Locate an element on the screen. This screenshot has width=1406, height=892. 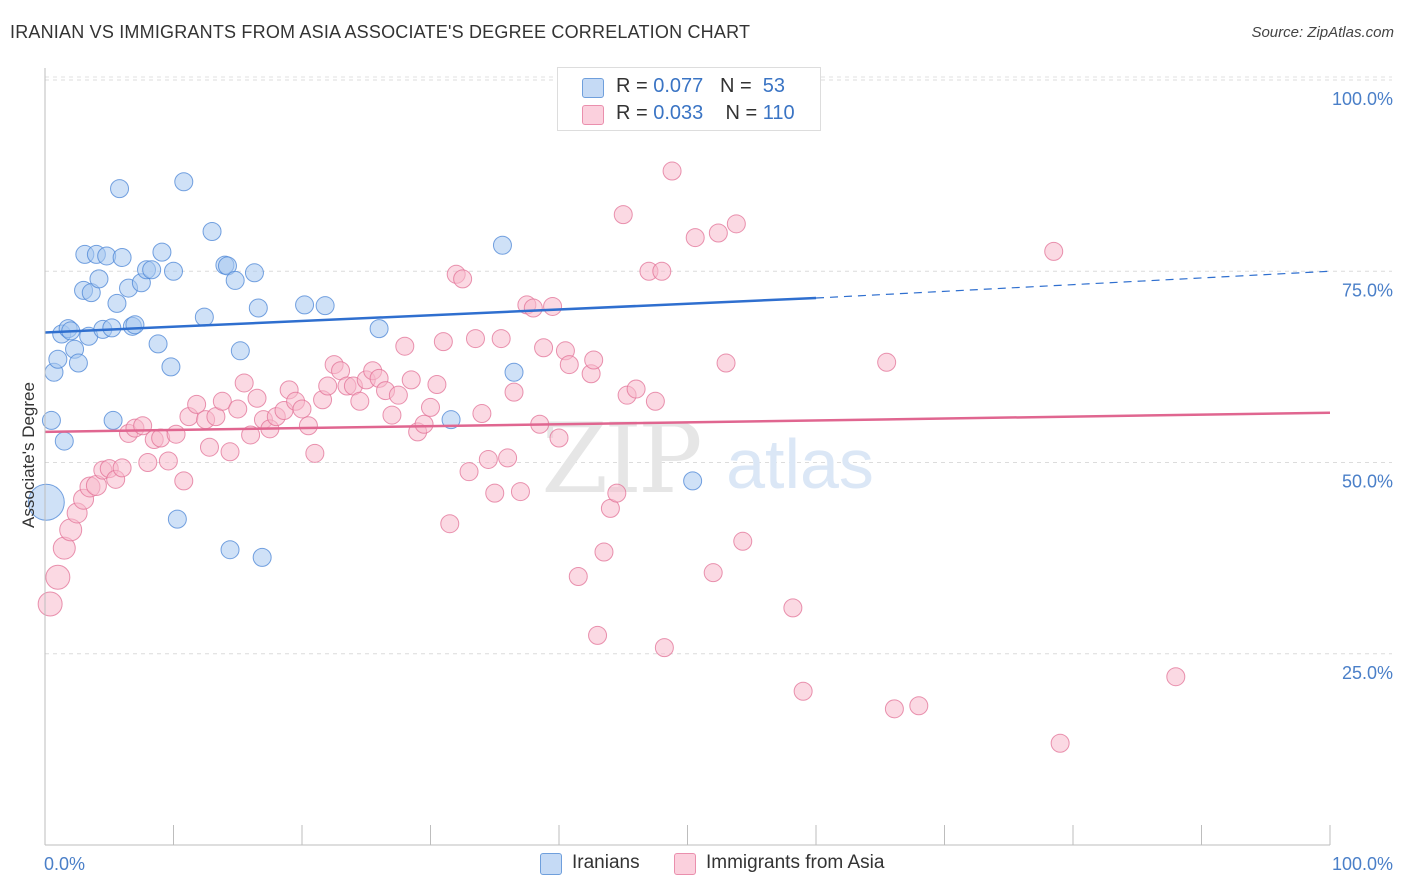
legend-n-value-iranians: 53 is located at coordinates (774, 86).